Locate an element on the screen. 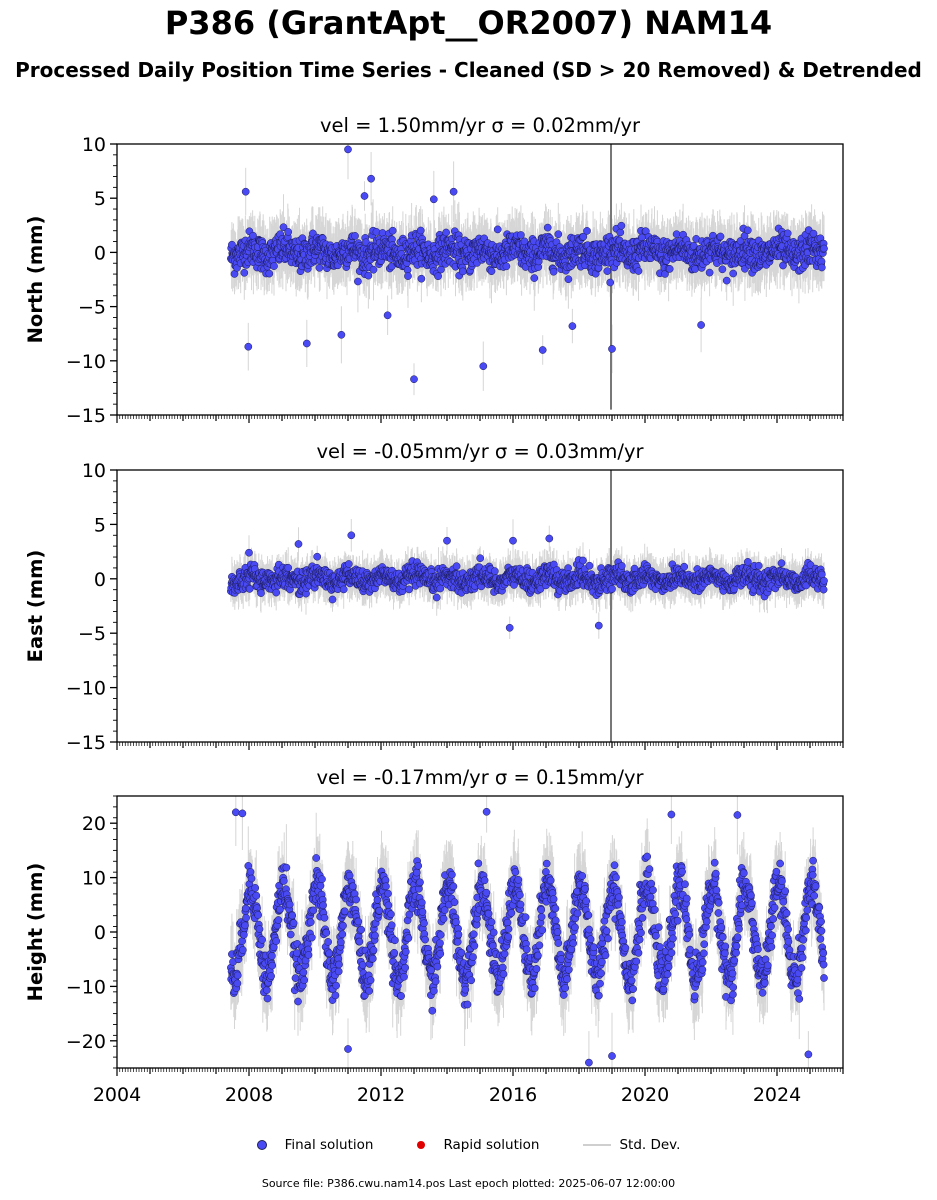 This screenshot has width=937, height=1200. east-data-layer is located at coordinates (527, 606).